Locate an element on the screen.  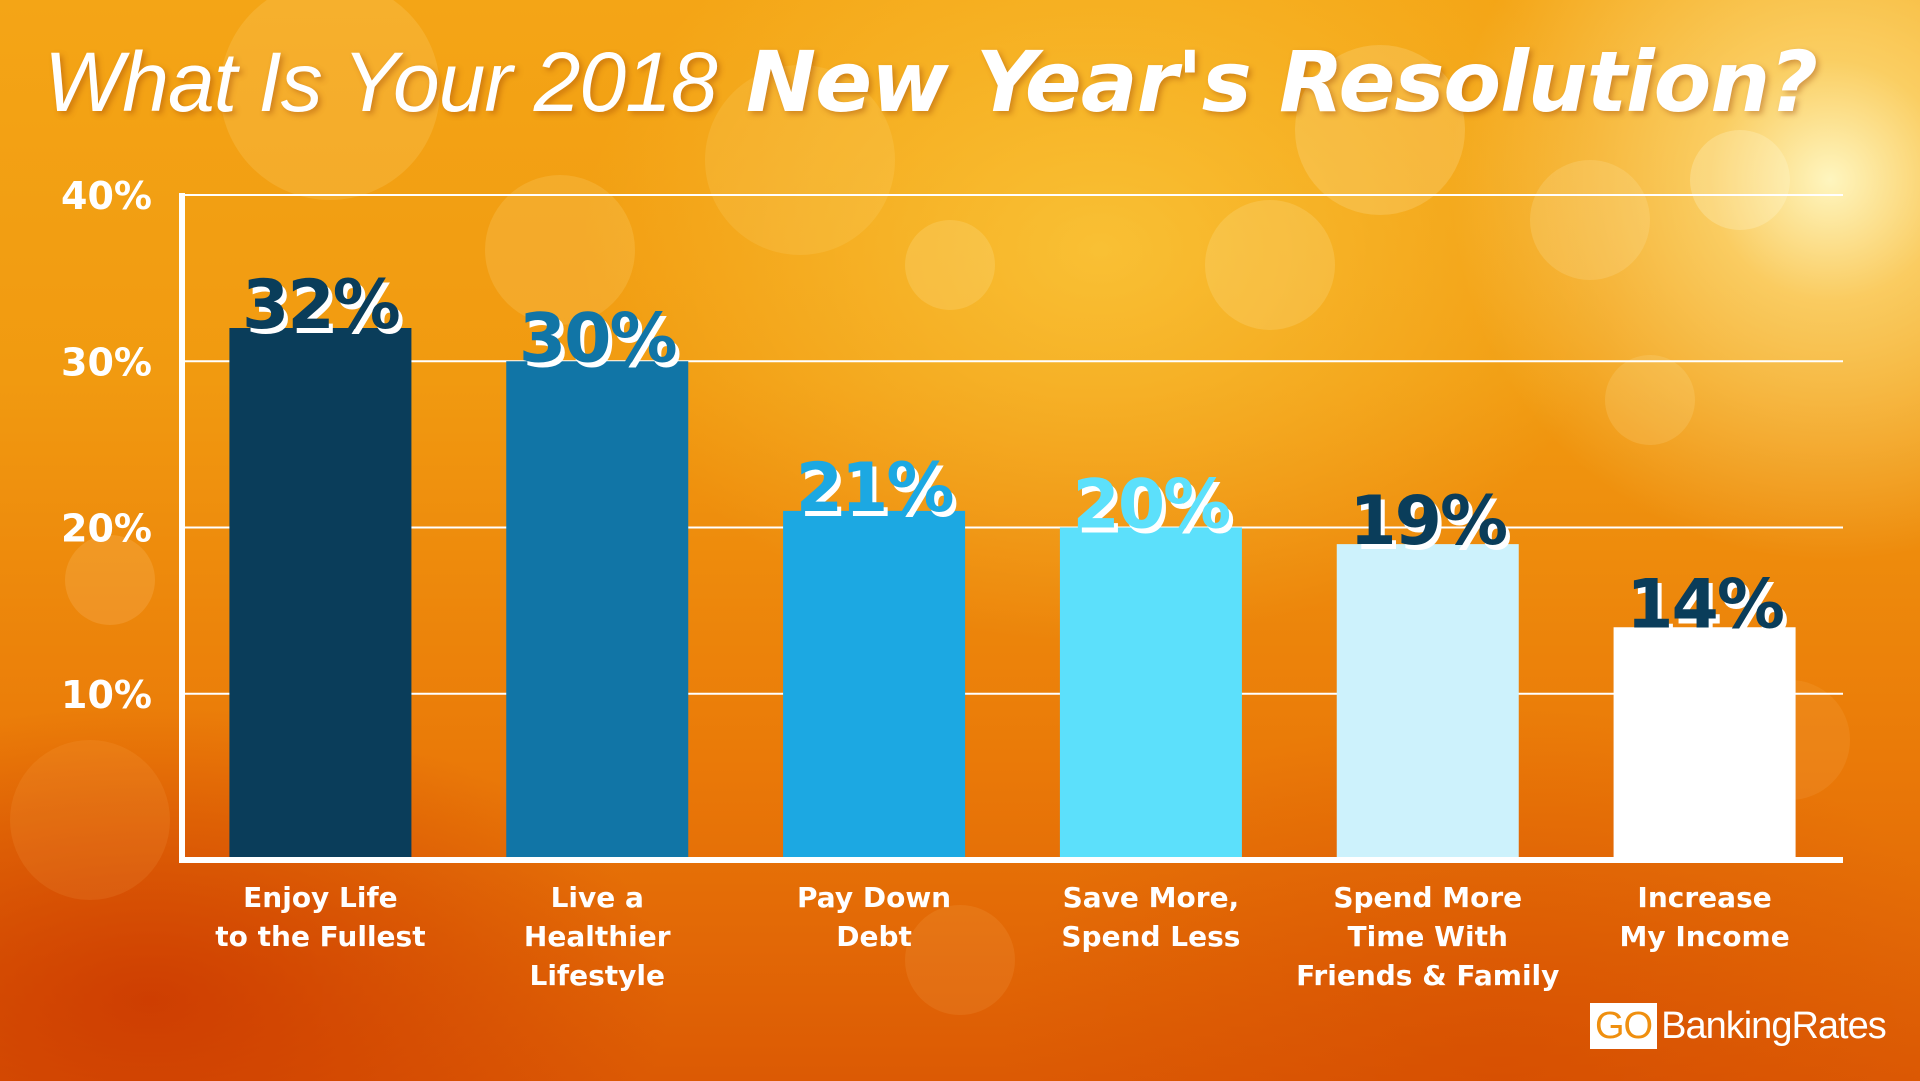
x-category-label: Lifestyle is located at coordinates (597, 975).